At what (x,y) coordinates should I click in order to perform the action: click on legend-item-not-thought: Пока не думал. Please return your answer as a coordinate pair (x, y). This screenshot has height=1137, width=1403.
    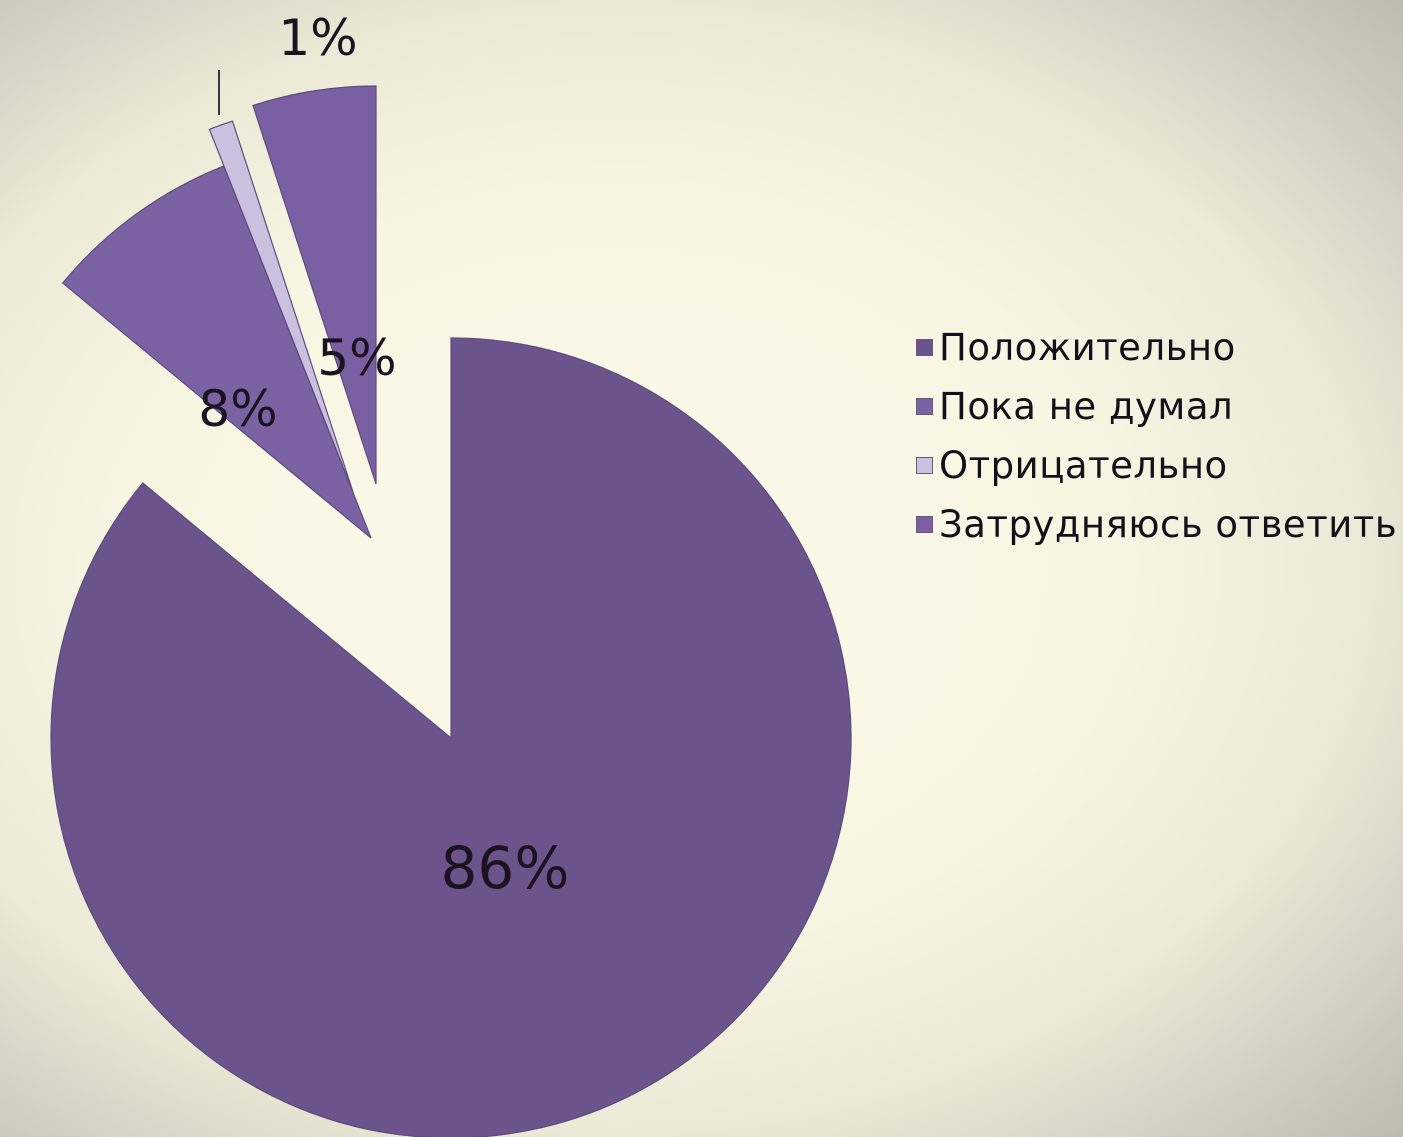
    Looking at the image, I should click on (1156, 406).